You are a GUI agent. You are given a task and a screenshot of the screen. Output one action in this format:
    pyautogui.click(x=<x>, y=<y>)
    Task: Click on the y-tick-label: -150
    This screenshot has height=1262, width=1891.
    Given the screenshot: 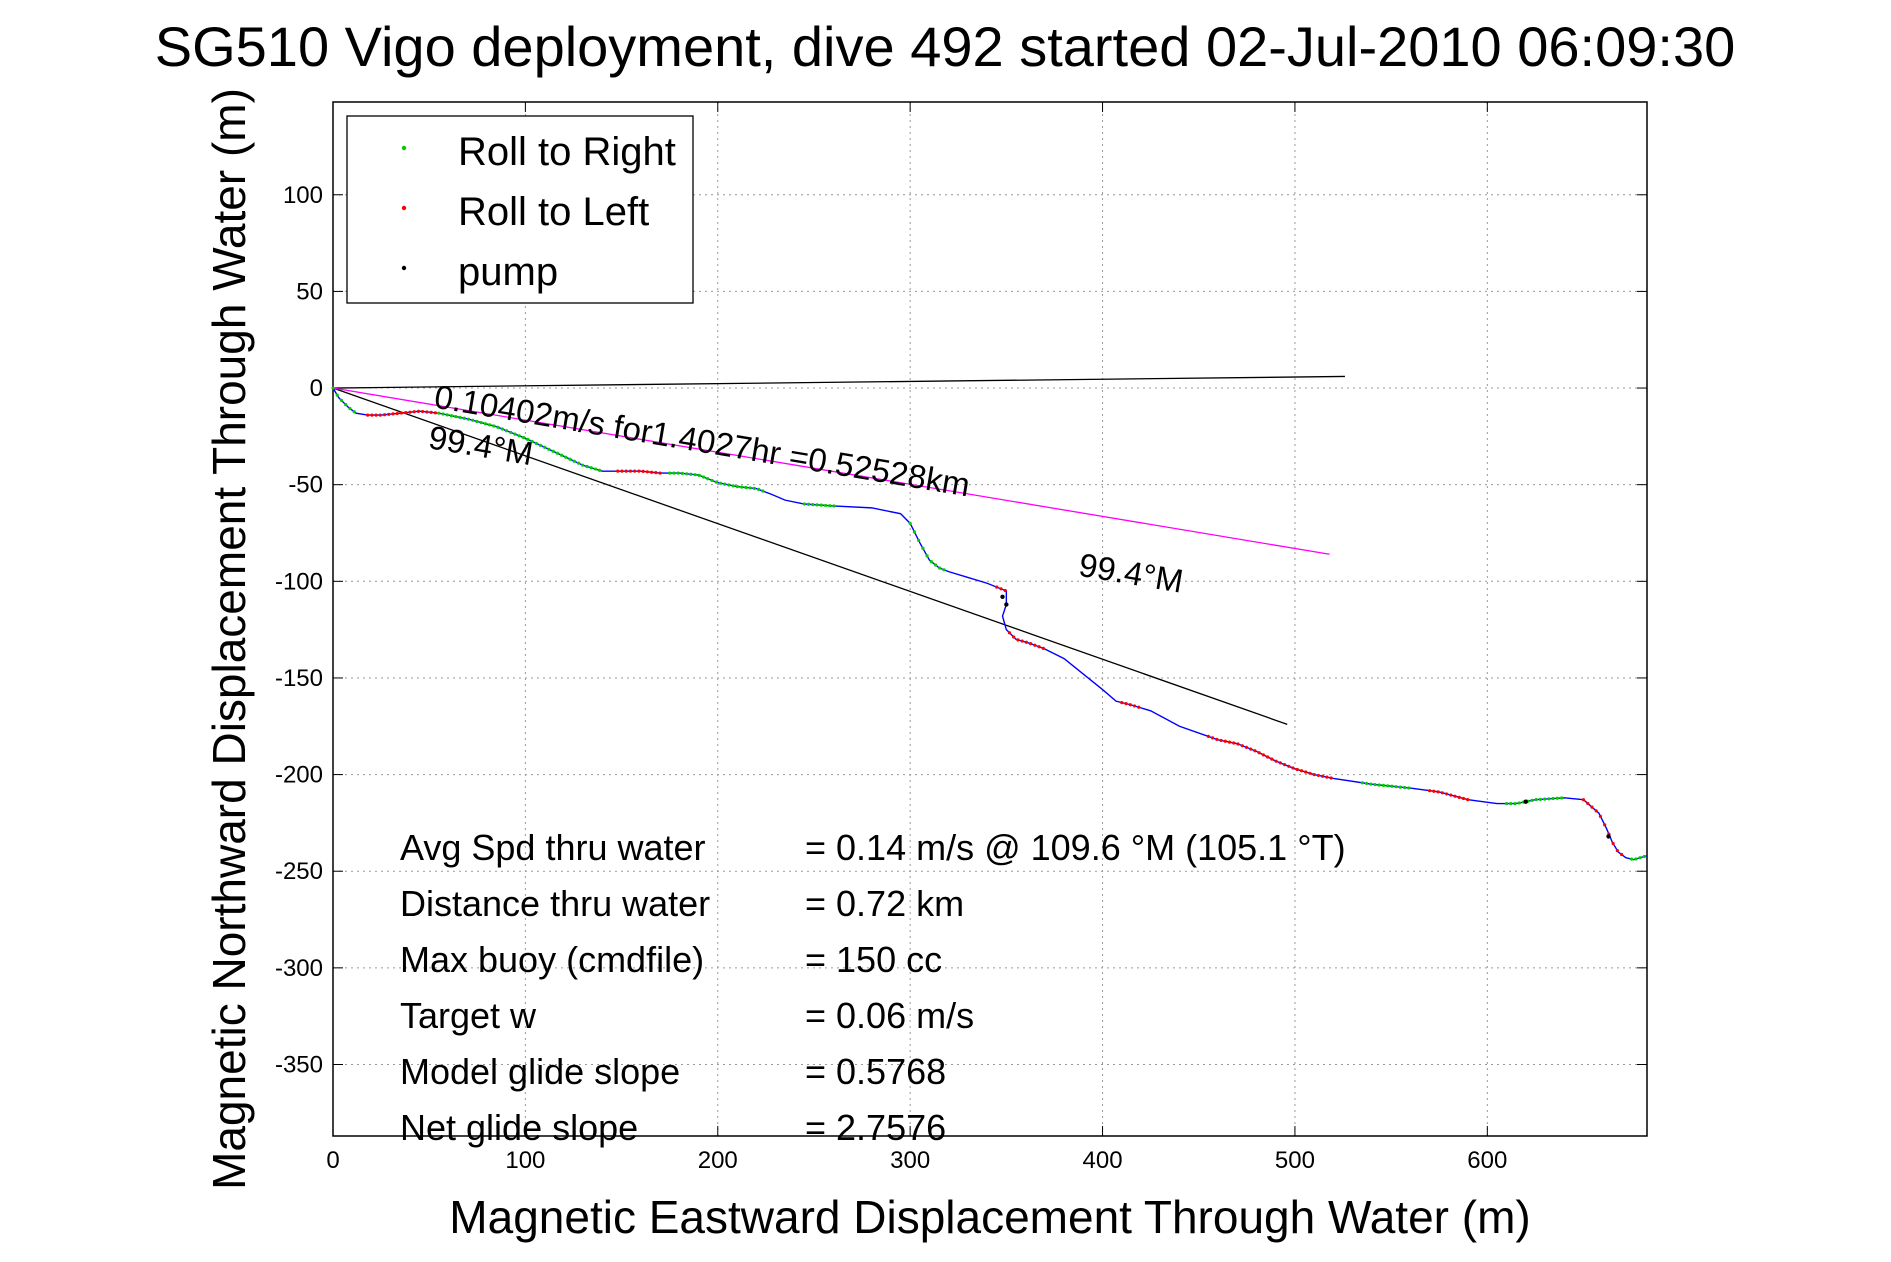 What is the action you would take?
    pyautogui.click(x=299, y=678)
    